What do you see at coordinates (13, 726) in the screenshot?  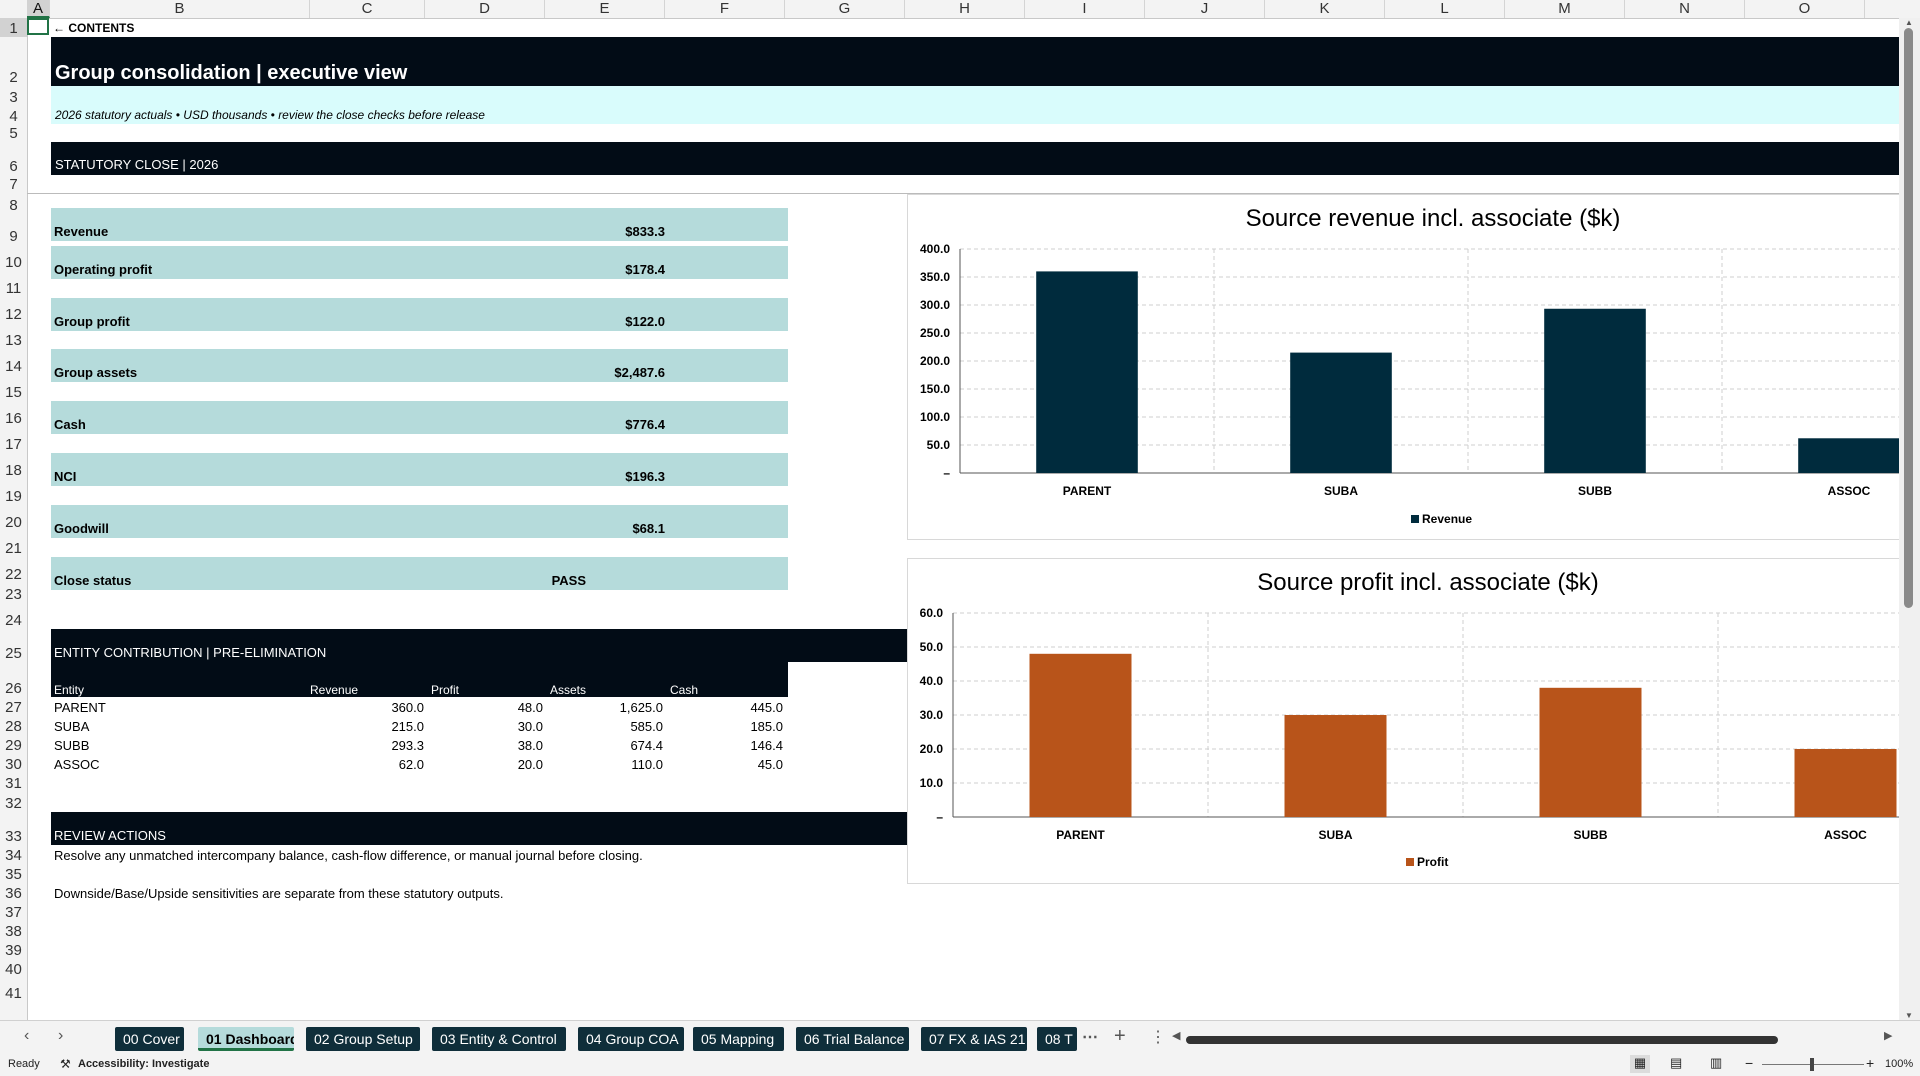 I see `row-header-28: 28` at bounding box center [13, 726].